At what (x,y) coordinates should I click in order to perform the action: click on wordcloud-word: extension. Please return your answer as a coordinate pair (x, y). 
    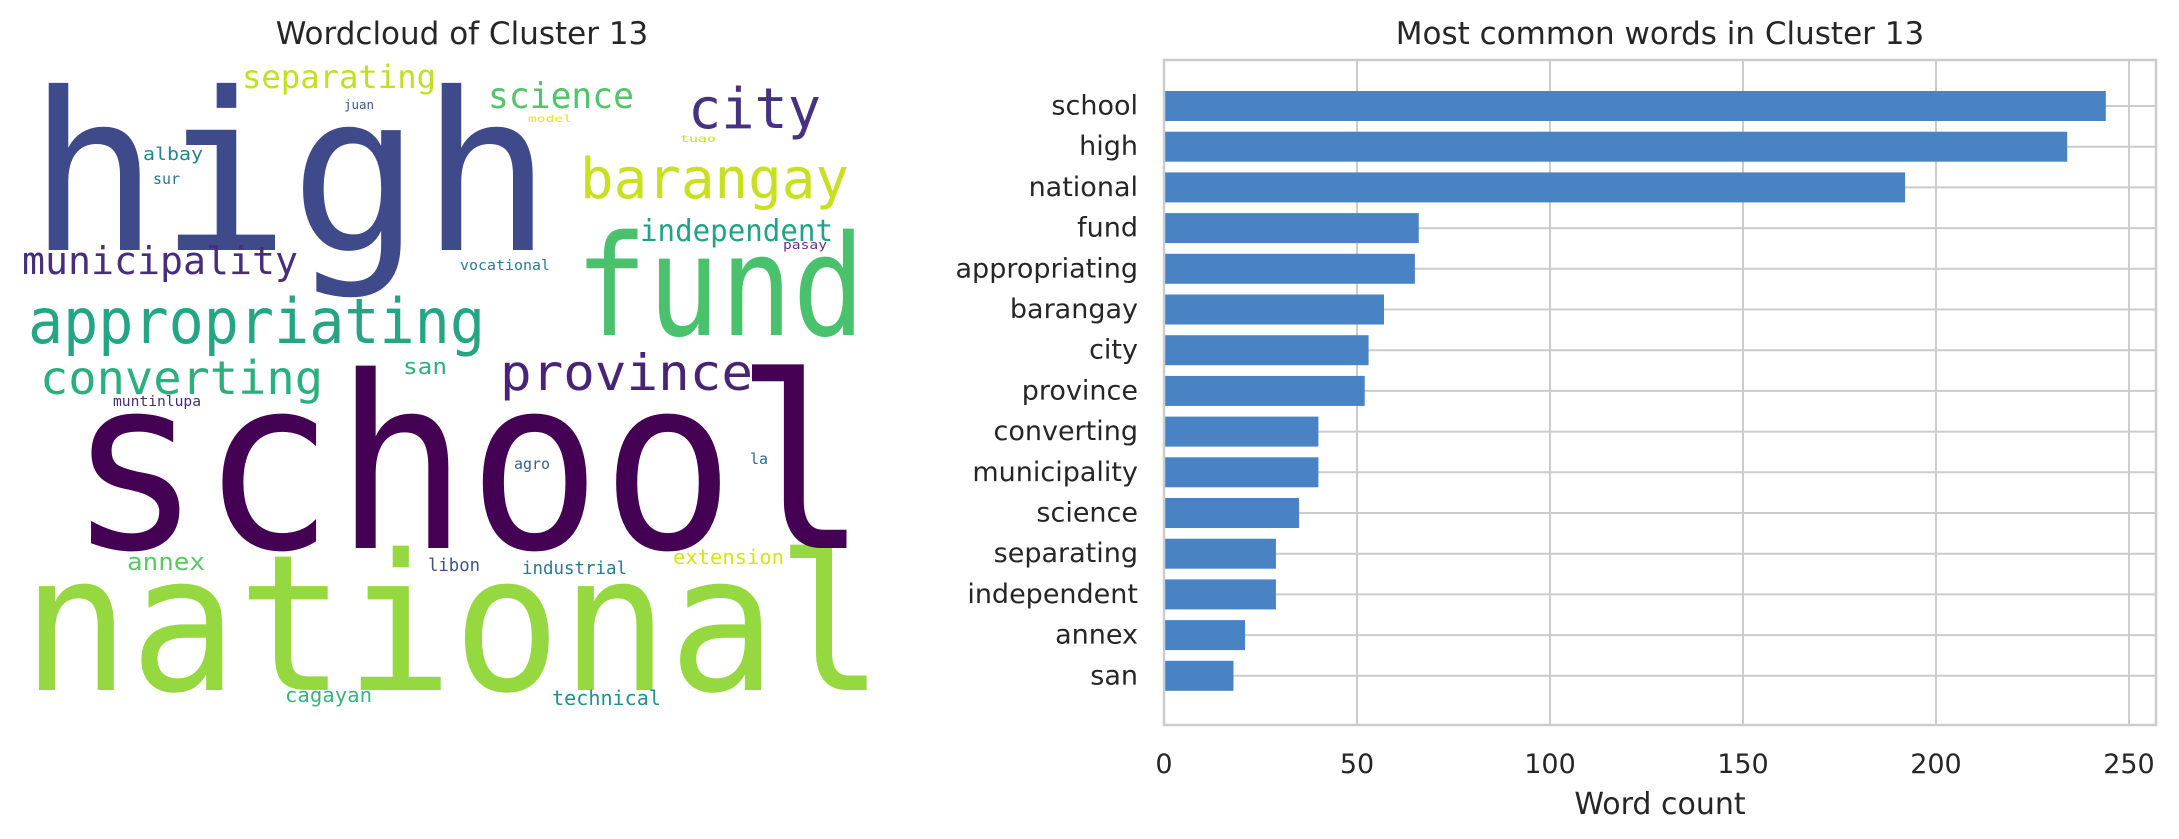
    Looking at the image, I should click on (728, 557).